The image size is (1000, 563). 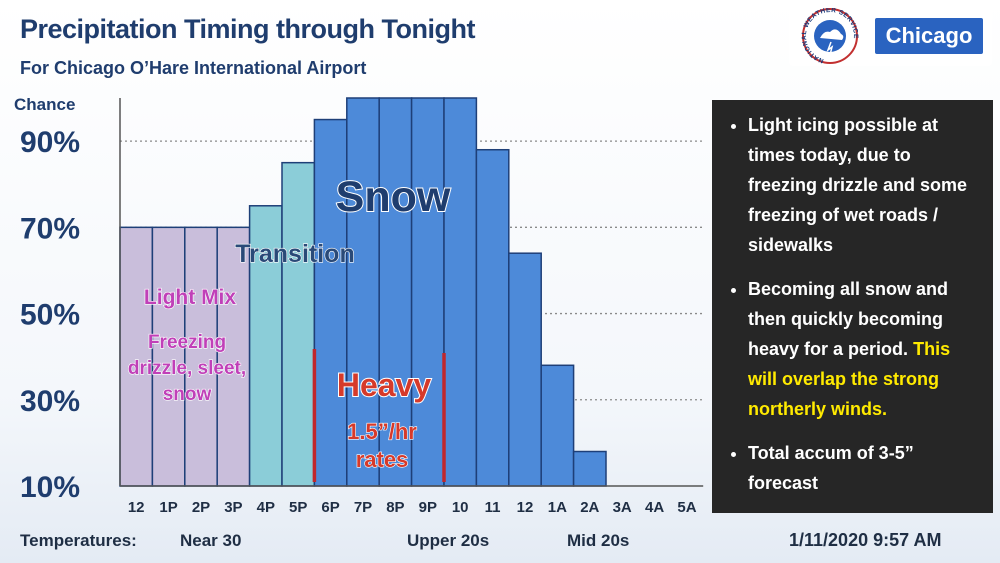 What do you see at coordinates (448, 540) in the screenshot?
I see `temp-upper: Upper 20s` at bounding box center [448, 540].